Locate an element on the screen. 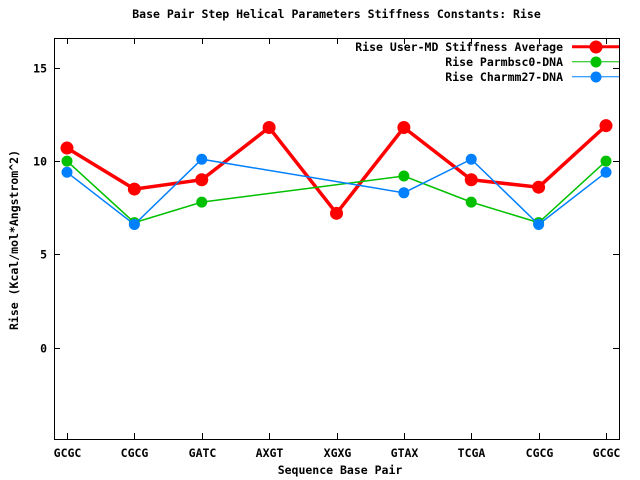 The width and height of the screenshot is (640, 480). legend-label: Rise Charmm27-DNA is located at coordinates (504, 76).